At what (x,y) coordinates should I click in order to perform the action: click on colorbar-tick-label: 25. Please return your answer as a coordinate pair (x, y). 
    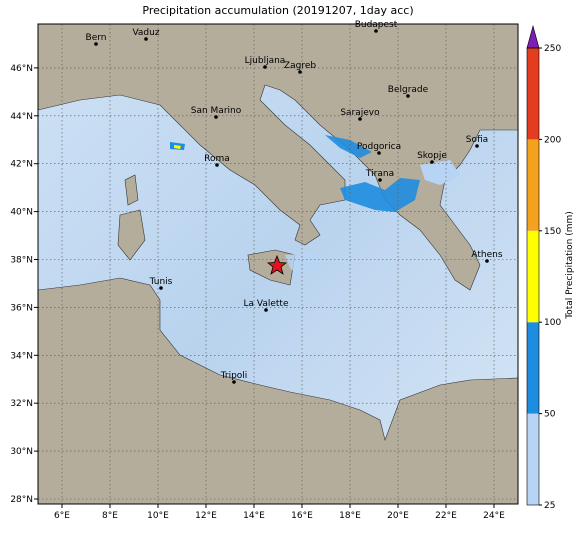
    Looking at the image, I should click on (549, 506).